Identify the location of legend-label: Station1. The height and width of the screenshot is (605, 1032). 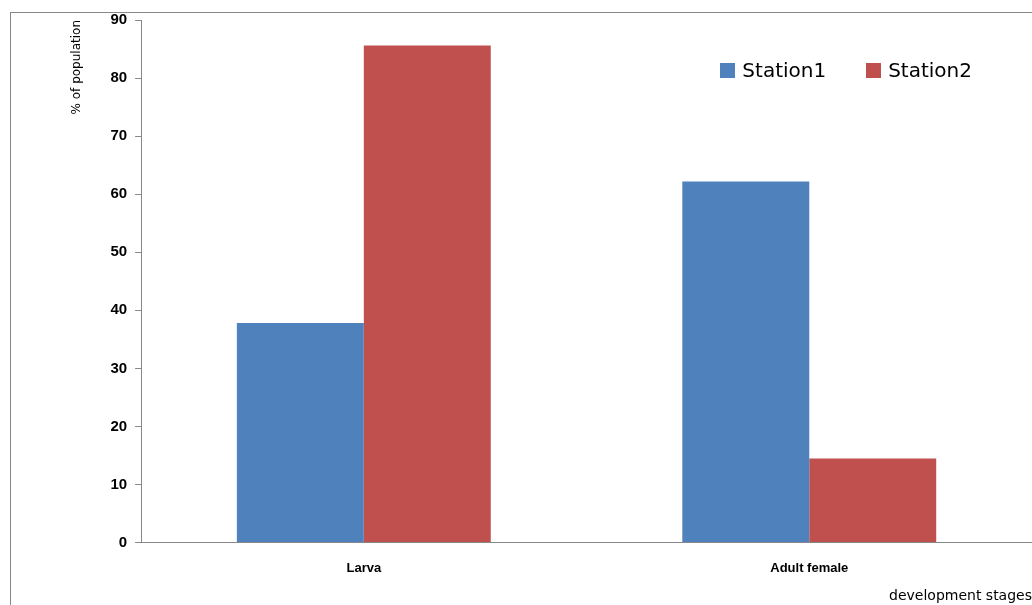
(784, 70).